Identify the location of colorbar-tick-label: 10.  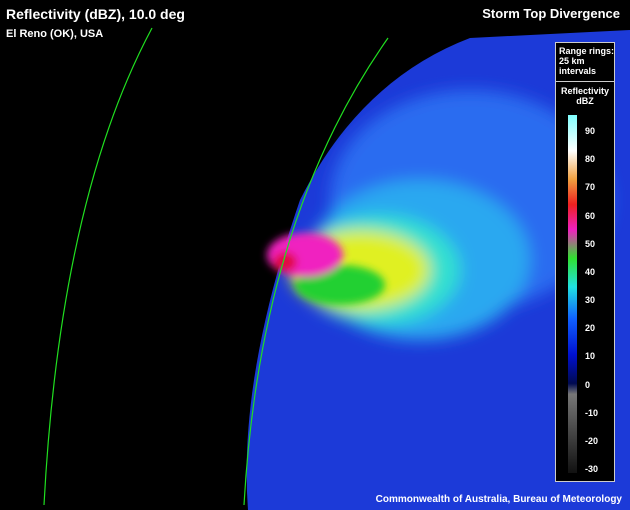
(590, 356).